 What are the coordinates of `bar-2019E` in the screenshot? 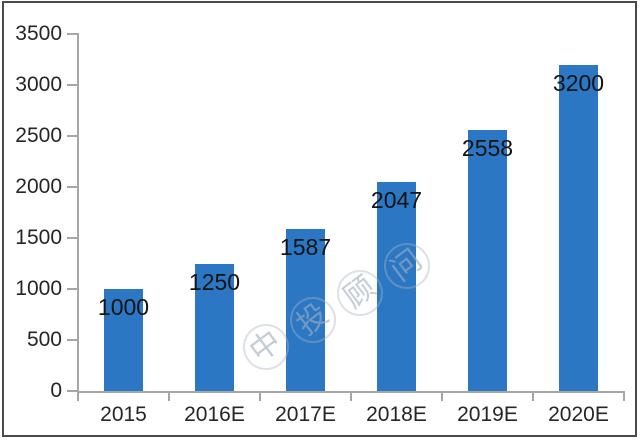 It's located at (487, 260).